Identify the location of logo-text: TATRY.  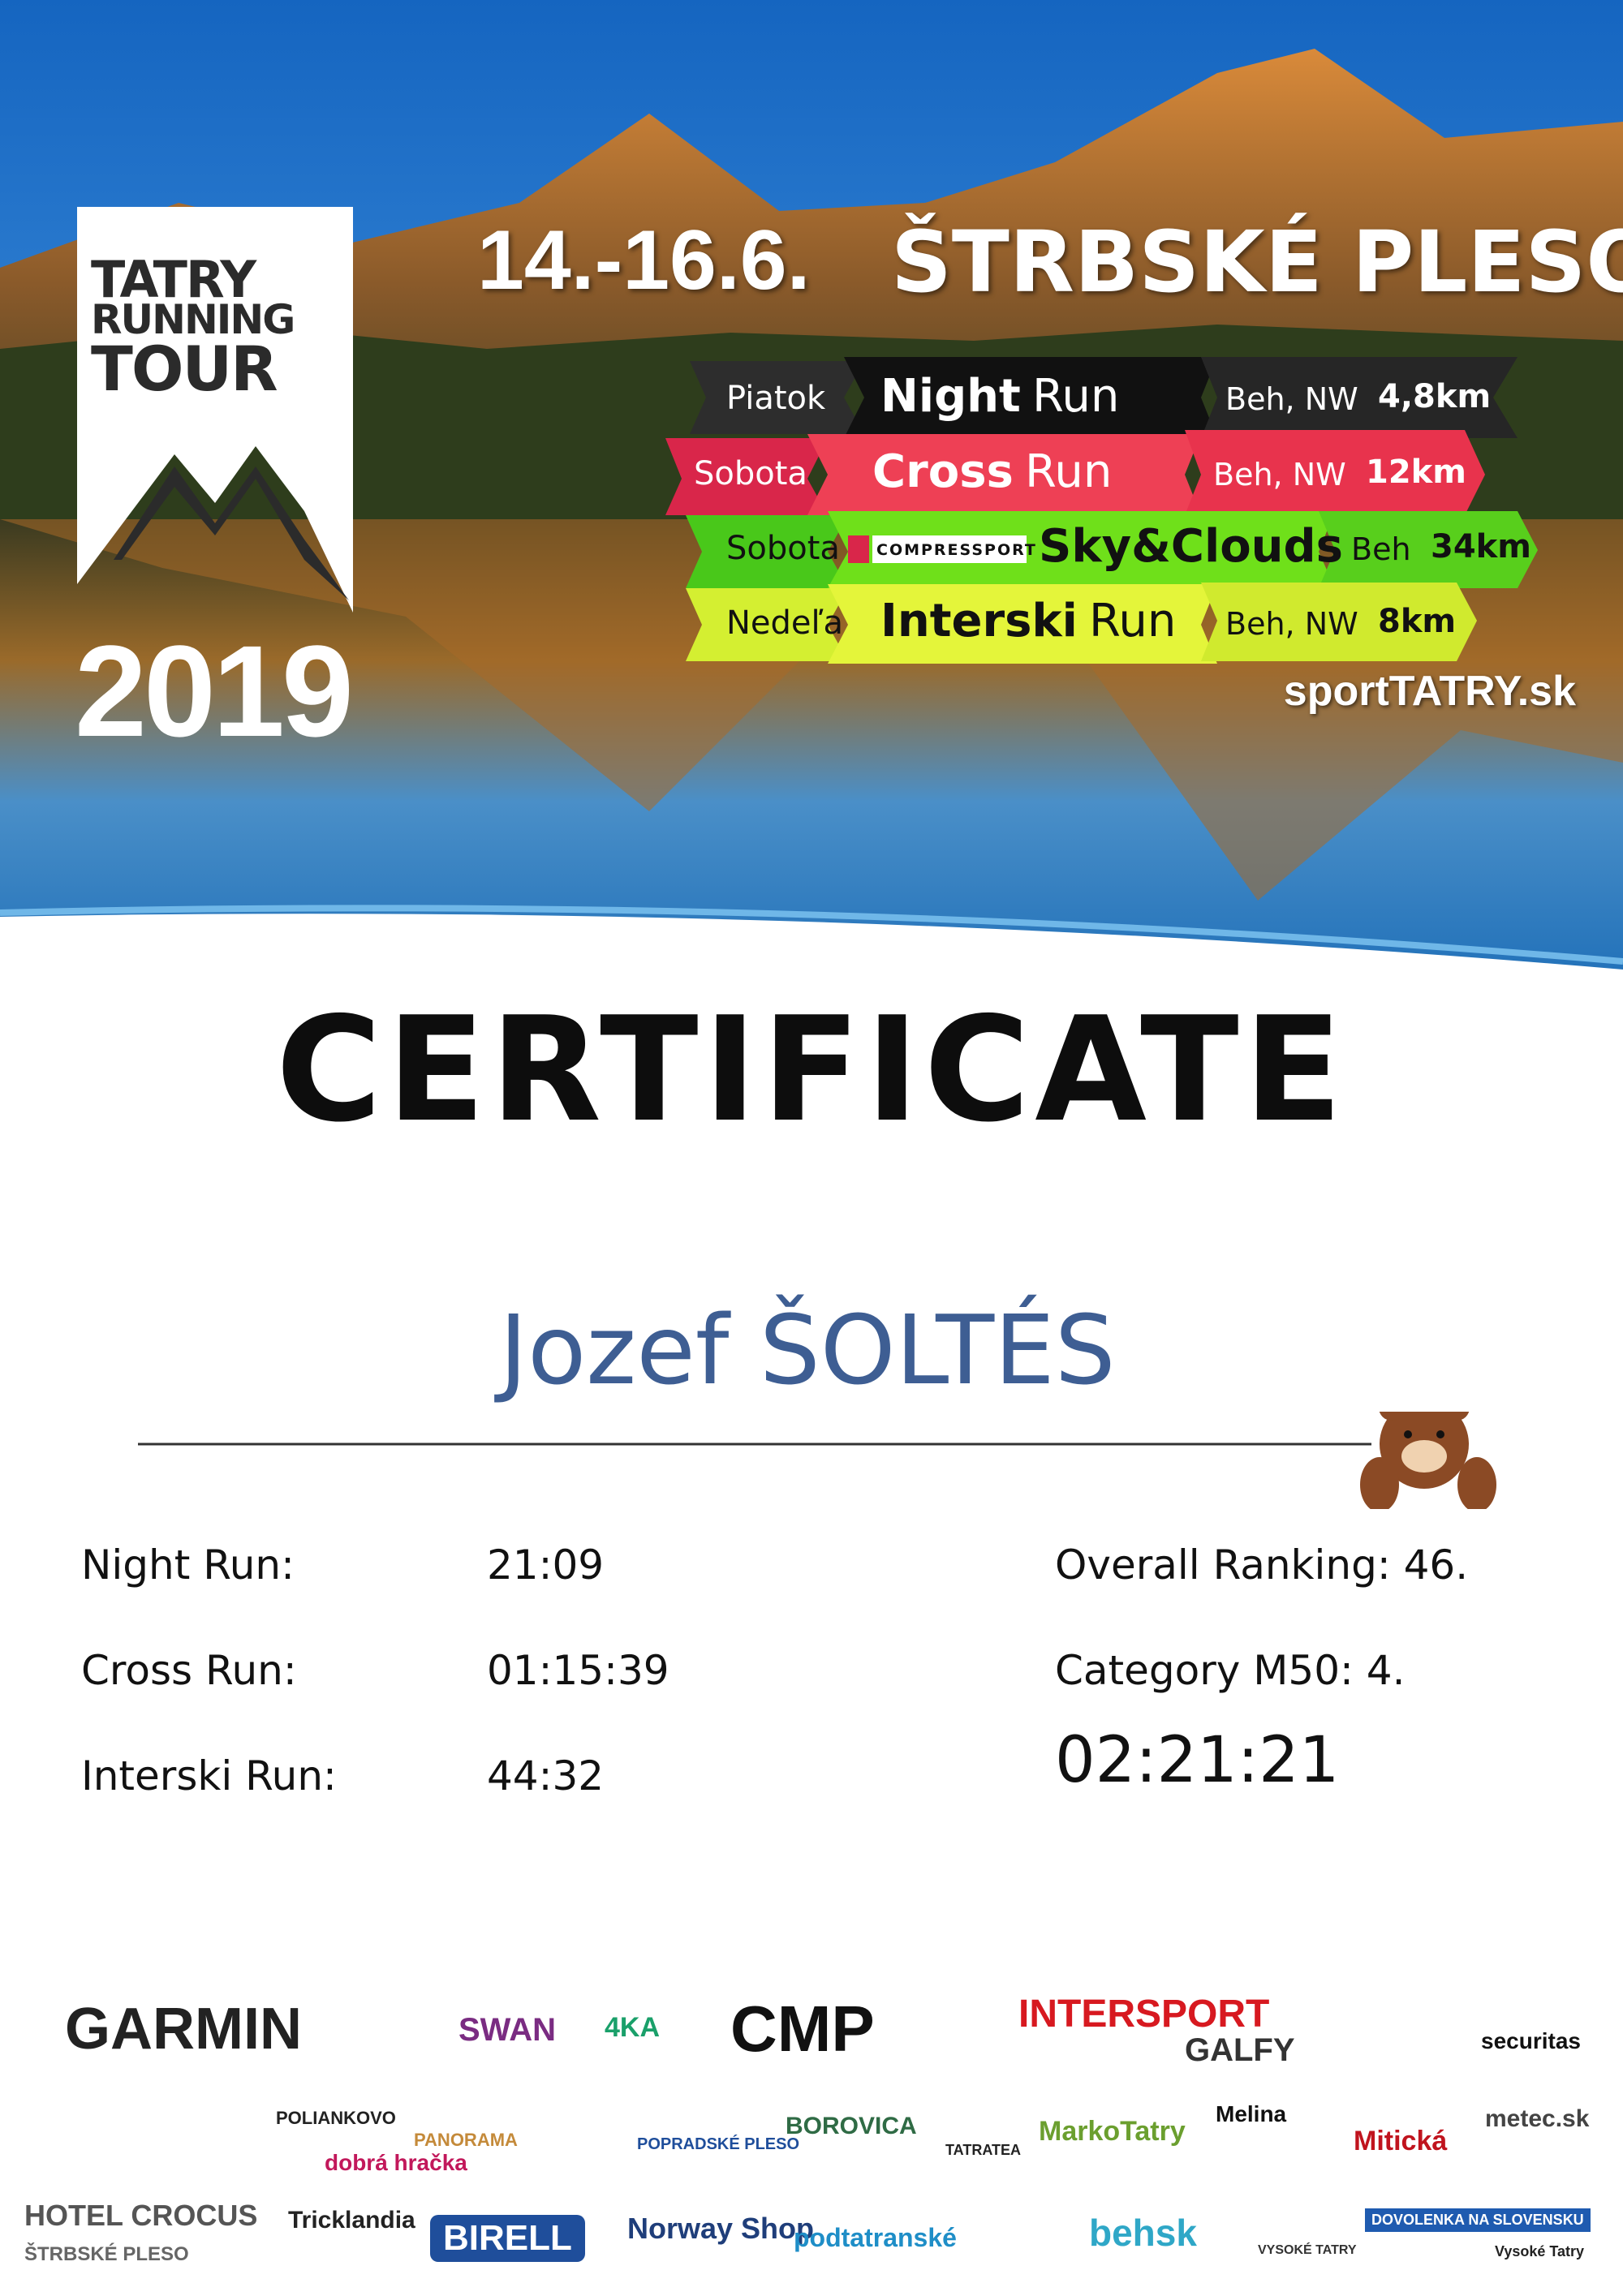
(173, 279).